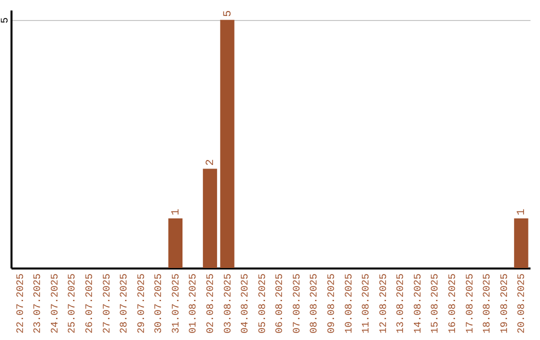  Describe the element at coordinates (418, 304) in the screenshot. I see `x-tick-label: 14.08.2025` at that location.